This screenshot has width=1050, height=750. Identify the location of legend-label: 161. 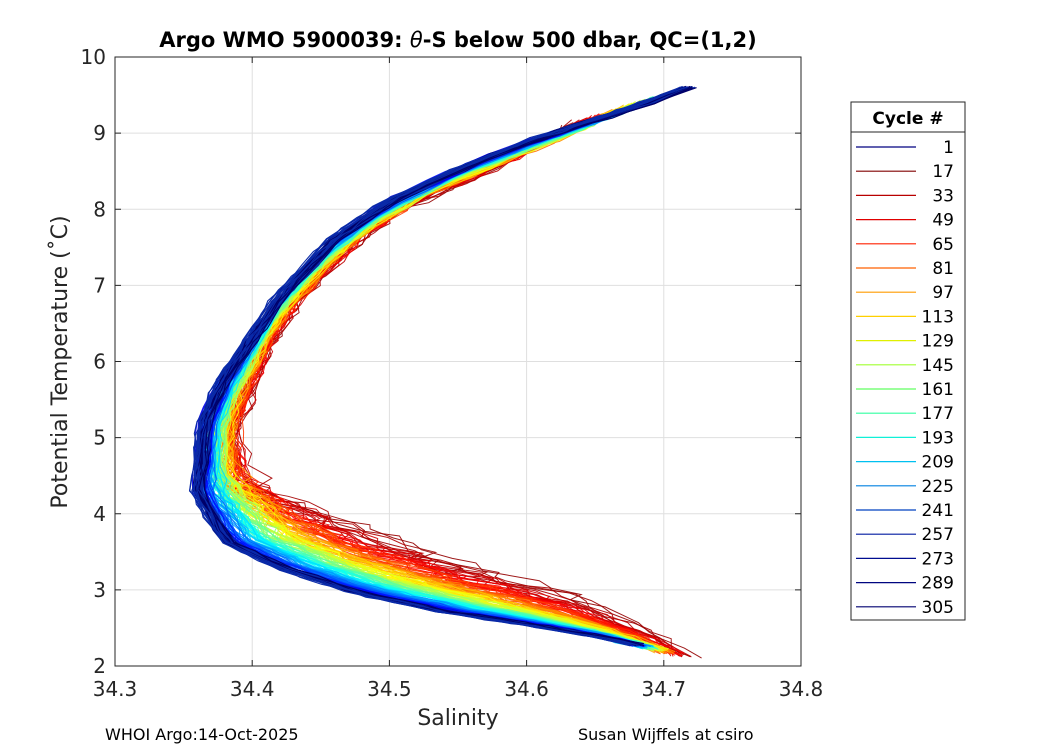
(938, 390).